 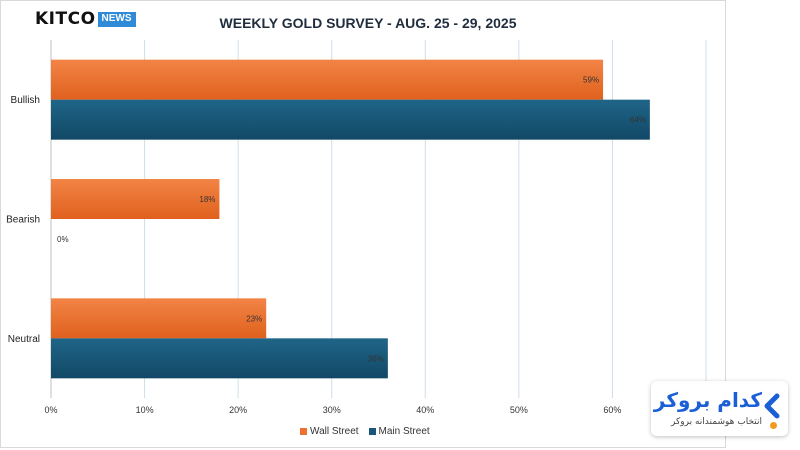 I want to click on news-badge: NEWS, so click(x=116, y=19).